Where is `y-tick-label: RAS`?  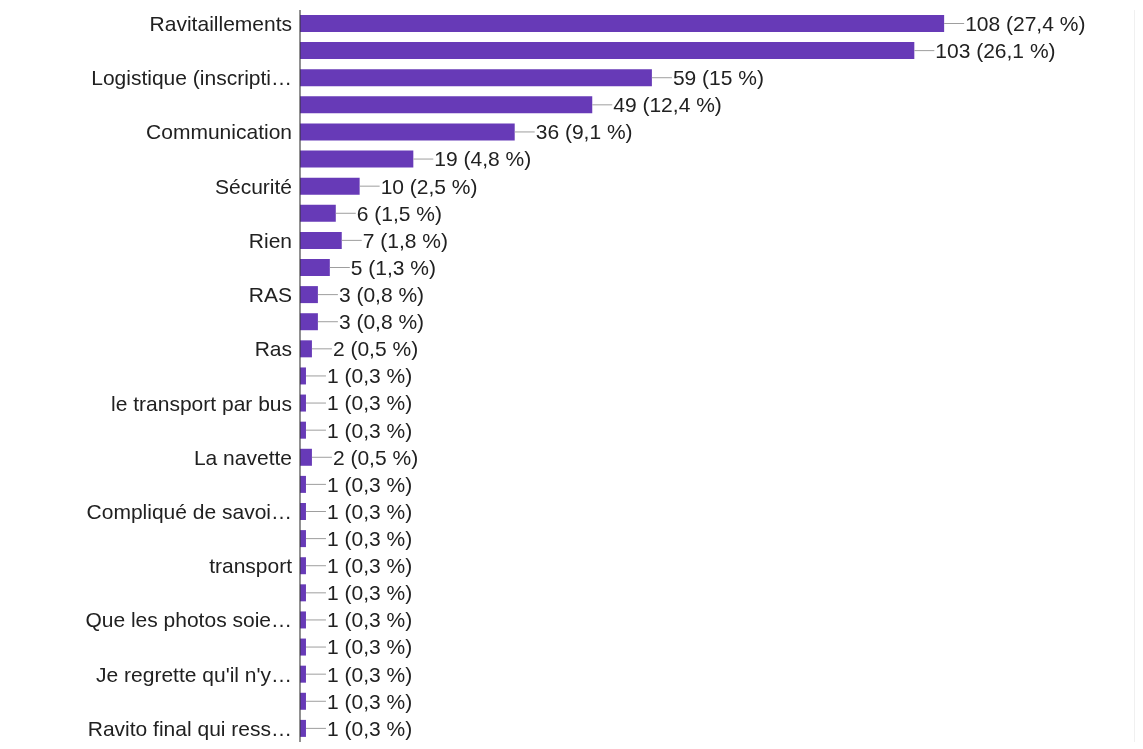
y-tick-label: RAS is located at coordinates (270, 295).